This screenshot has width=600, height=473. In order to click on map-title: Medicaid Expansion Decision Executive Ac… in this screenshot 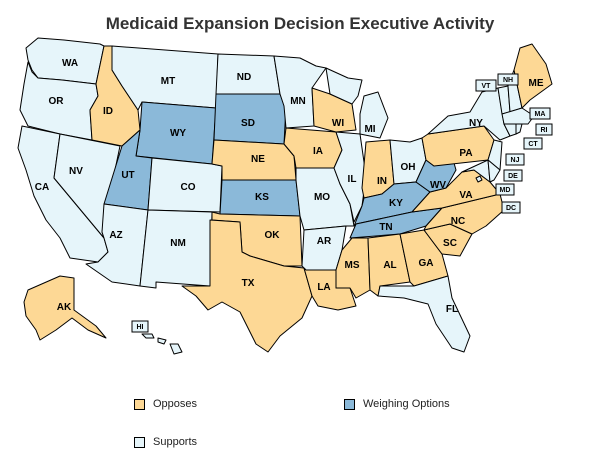, I will do `click(300, 23)`.